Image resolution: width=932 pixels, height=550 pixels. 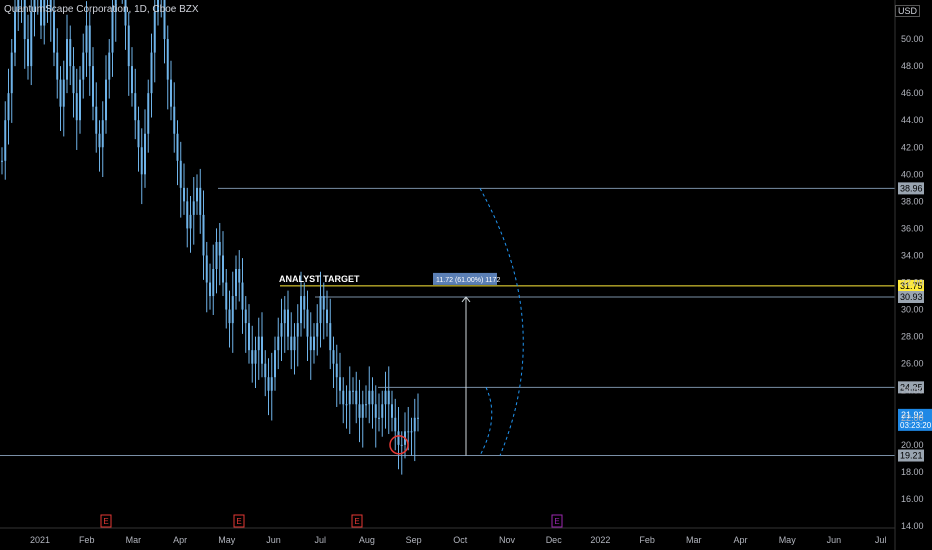 What do you see at coordinates (912, 120) in the screenshot?
I see `y-tick-label: 44.00` at bounding box center [912, 120].